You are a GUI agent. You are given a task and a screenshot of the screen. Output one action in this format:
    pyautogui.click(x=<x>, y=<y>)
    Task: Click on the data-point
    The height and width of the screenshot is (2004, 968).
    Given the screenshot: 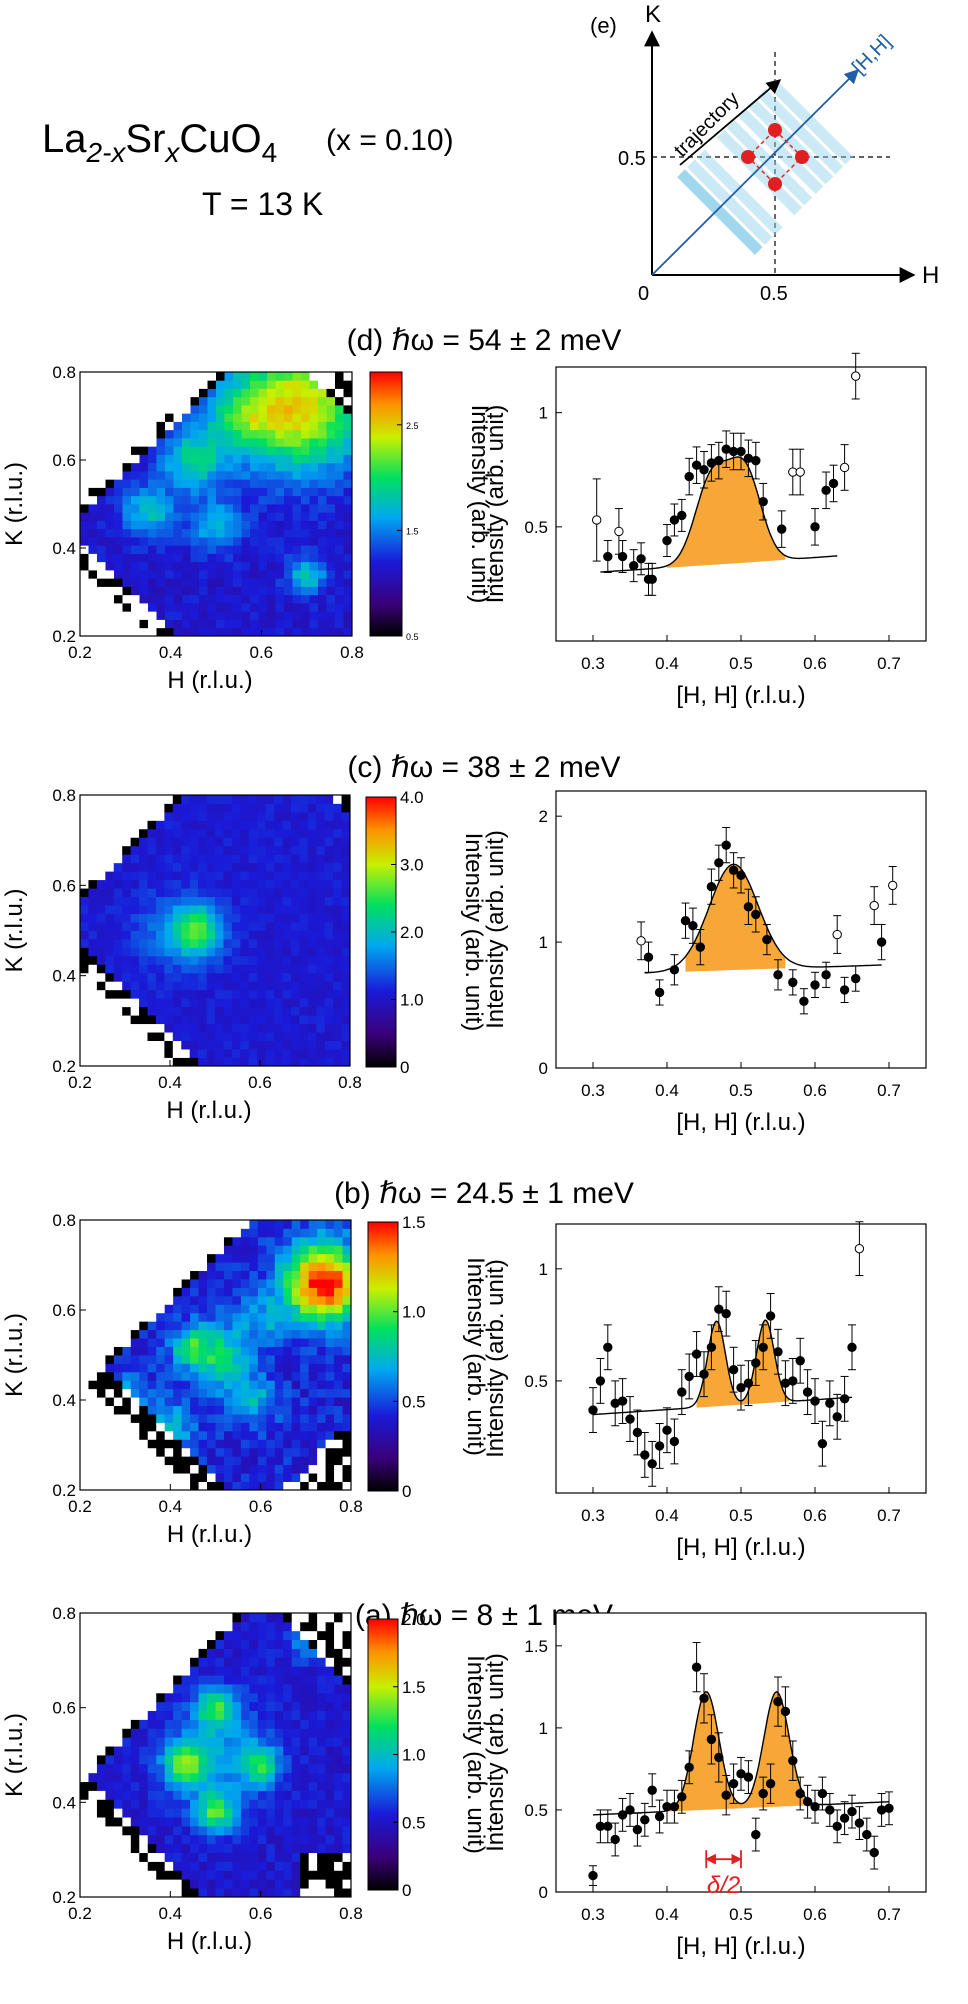 What is the action you would take?
    pyautogui.click(x=844, y=1818)
    